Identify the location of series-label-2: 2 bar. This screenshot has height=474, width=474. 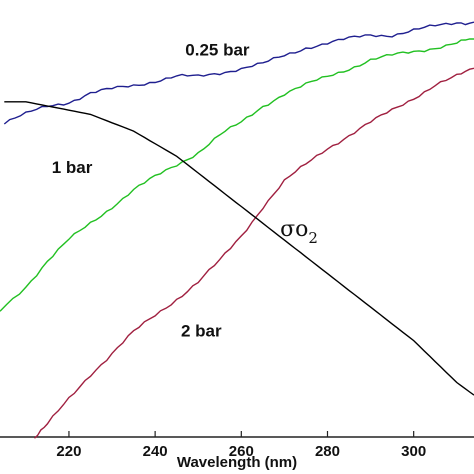
(201, 330).